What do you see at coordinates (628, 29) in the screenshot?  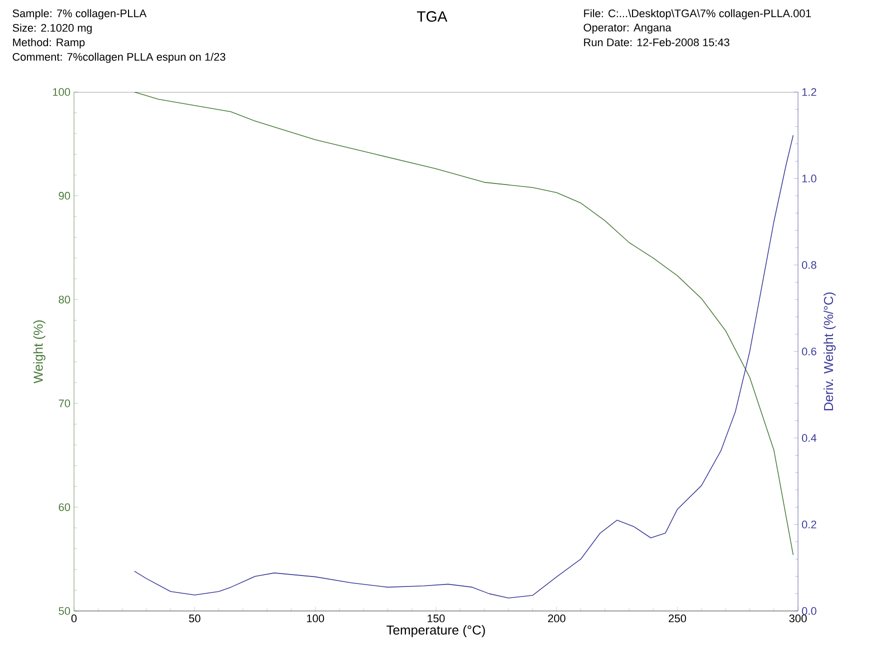 I see `text: Operator: Angana` at bounding box center [628, 29].